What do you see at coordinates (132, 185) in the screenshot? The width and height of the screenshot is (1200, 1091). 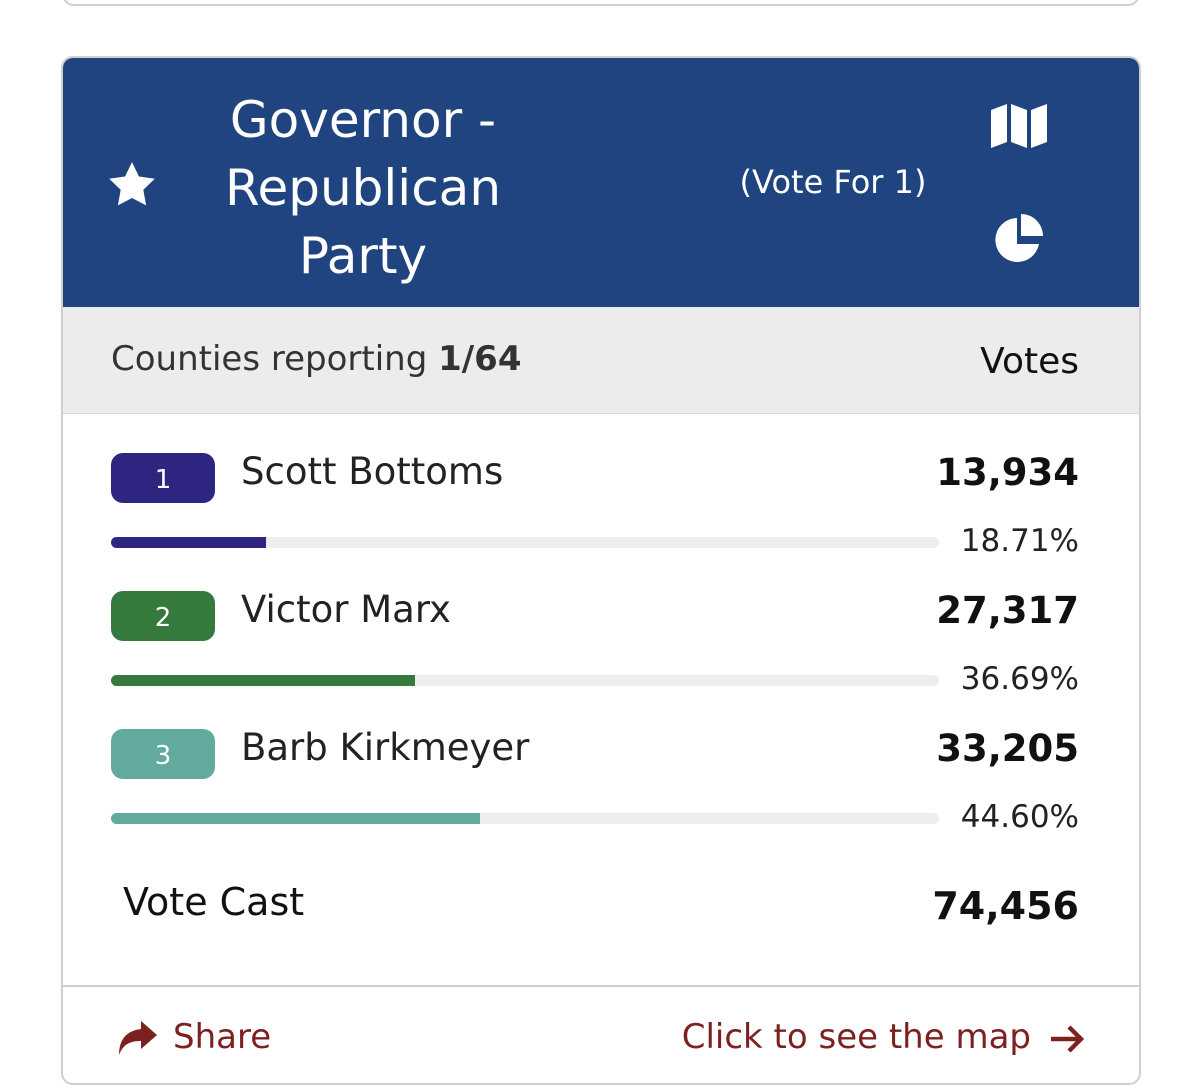 I see `favorite-star` at bounding box center [132, 185].